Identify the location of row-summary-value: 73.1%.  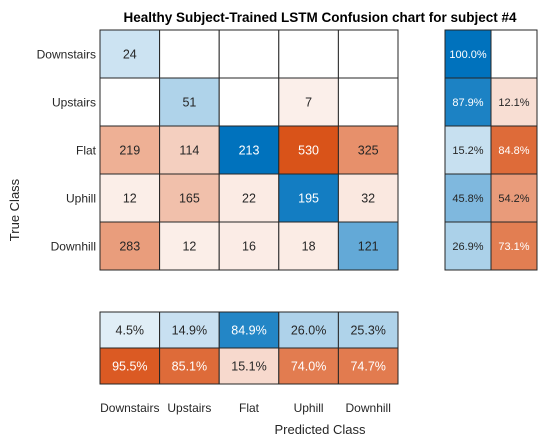
(513, 247).